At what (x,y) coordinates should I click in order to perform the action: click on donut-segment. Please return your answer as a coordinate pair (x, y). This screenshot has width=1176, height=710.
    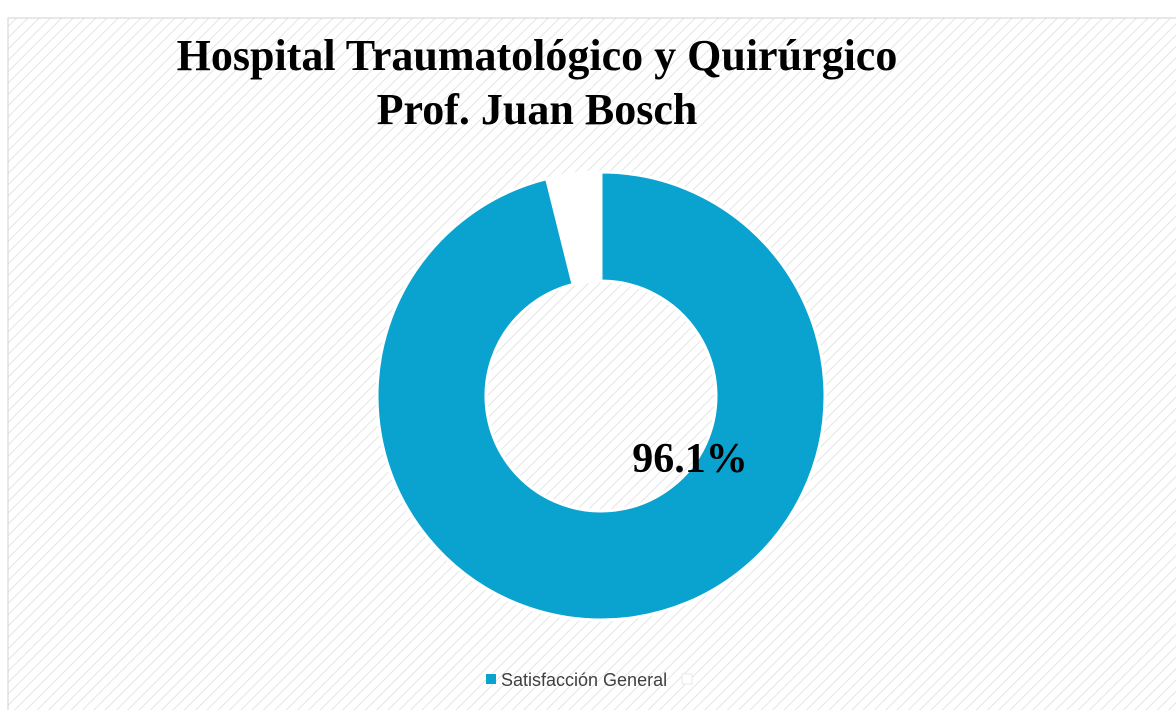
    Looking at the image, I should click on (573, 228).